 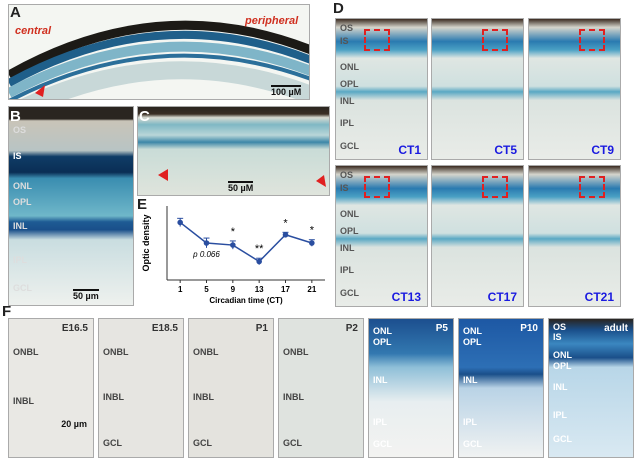 What do you see at coordinates (502, 297) in the screenshot?
I see `time-label: CT17` at bounding box center [502, 297].